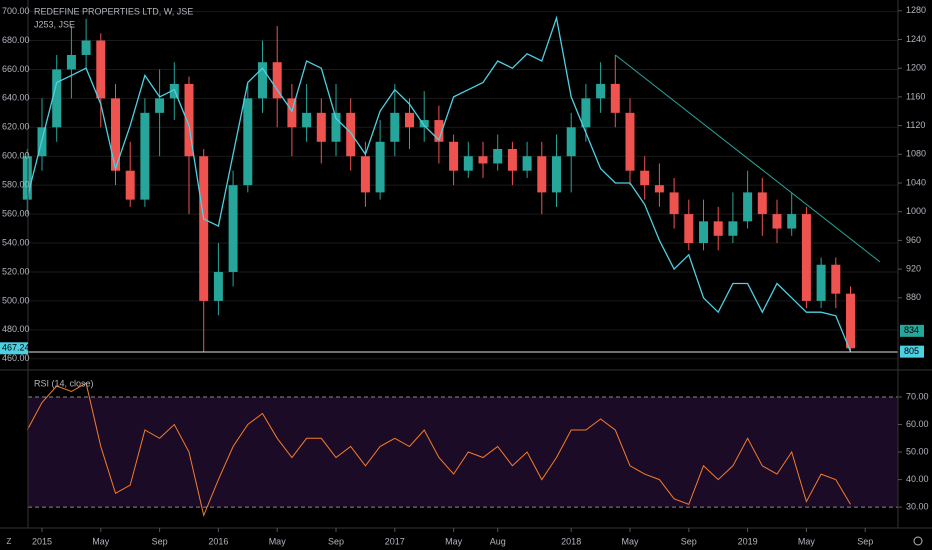 The width and height of the screenshot is (932, 550). What do you see at coordinates (16, 98) in the screenshot?
I see `y-tick-label: 640.00` at bounding box center [16, 98].